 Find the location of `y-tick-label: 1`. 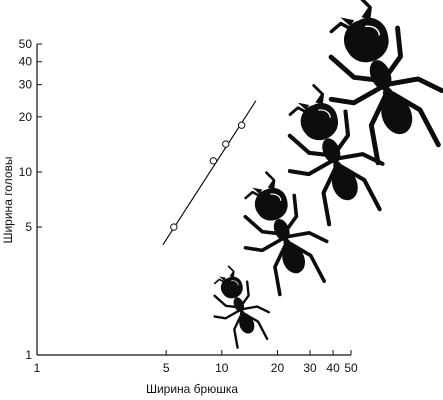

y-tick-label: 1 is located at coordinates (28, 355).